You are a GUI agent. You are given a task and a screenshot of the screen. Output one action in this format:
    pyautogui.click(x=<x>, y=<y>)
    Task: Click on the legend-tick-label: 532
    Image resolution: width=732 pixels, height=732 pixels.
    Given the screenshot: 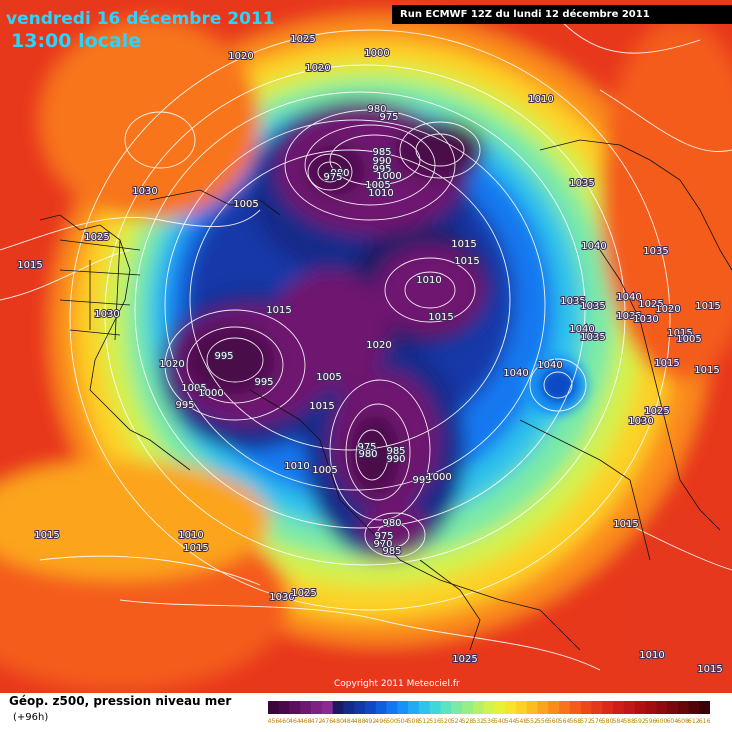 What is the action you would take?
    pyautogui.click(x=478, y=721)
    